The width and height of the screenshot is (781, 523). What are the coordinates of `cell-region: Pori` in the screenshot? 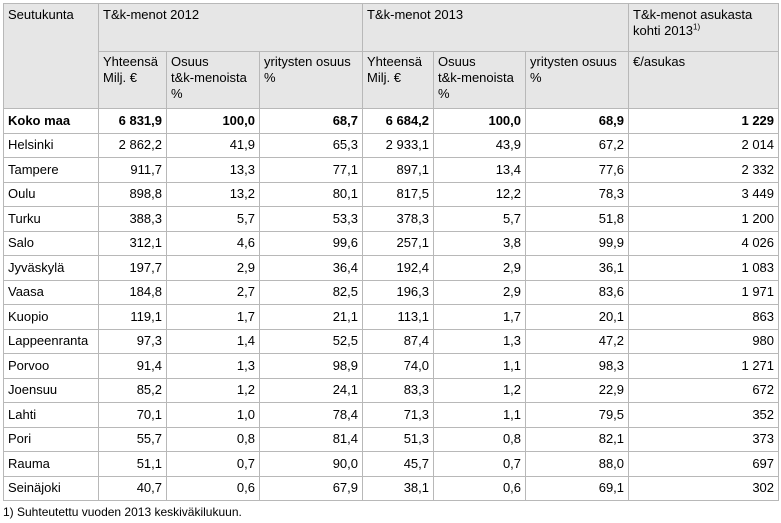 It's located at (51, 439).